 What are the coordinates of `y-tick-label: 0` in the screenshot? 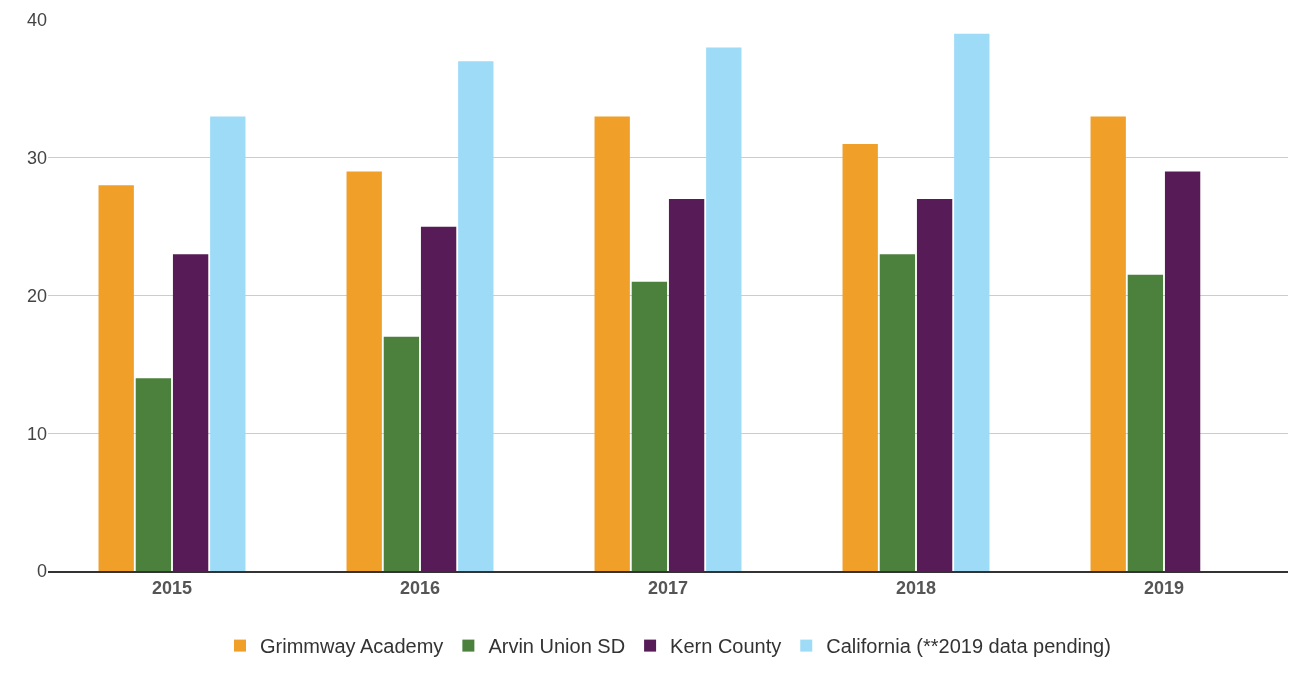 It's located at (41, 571).